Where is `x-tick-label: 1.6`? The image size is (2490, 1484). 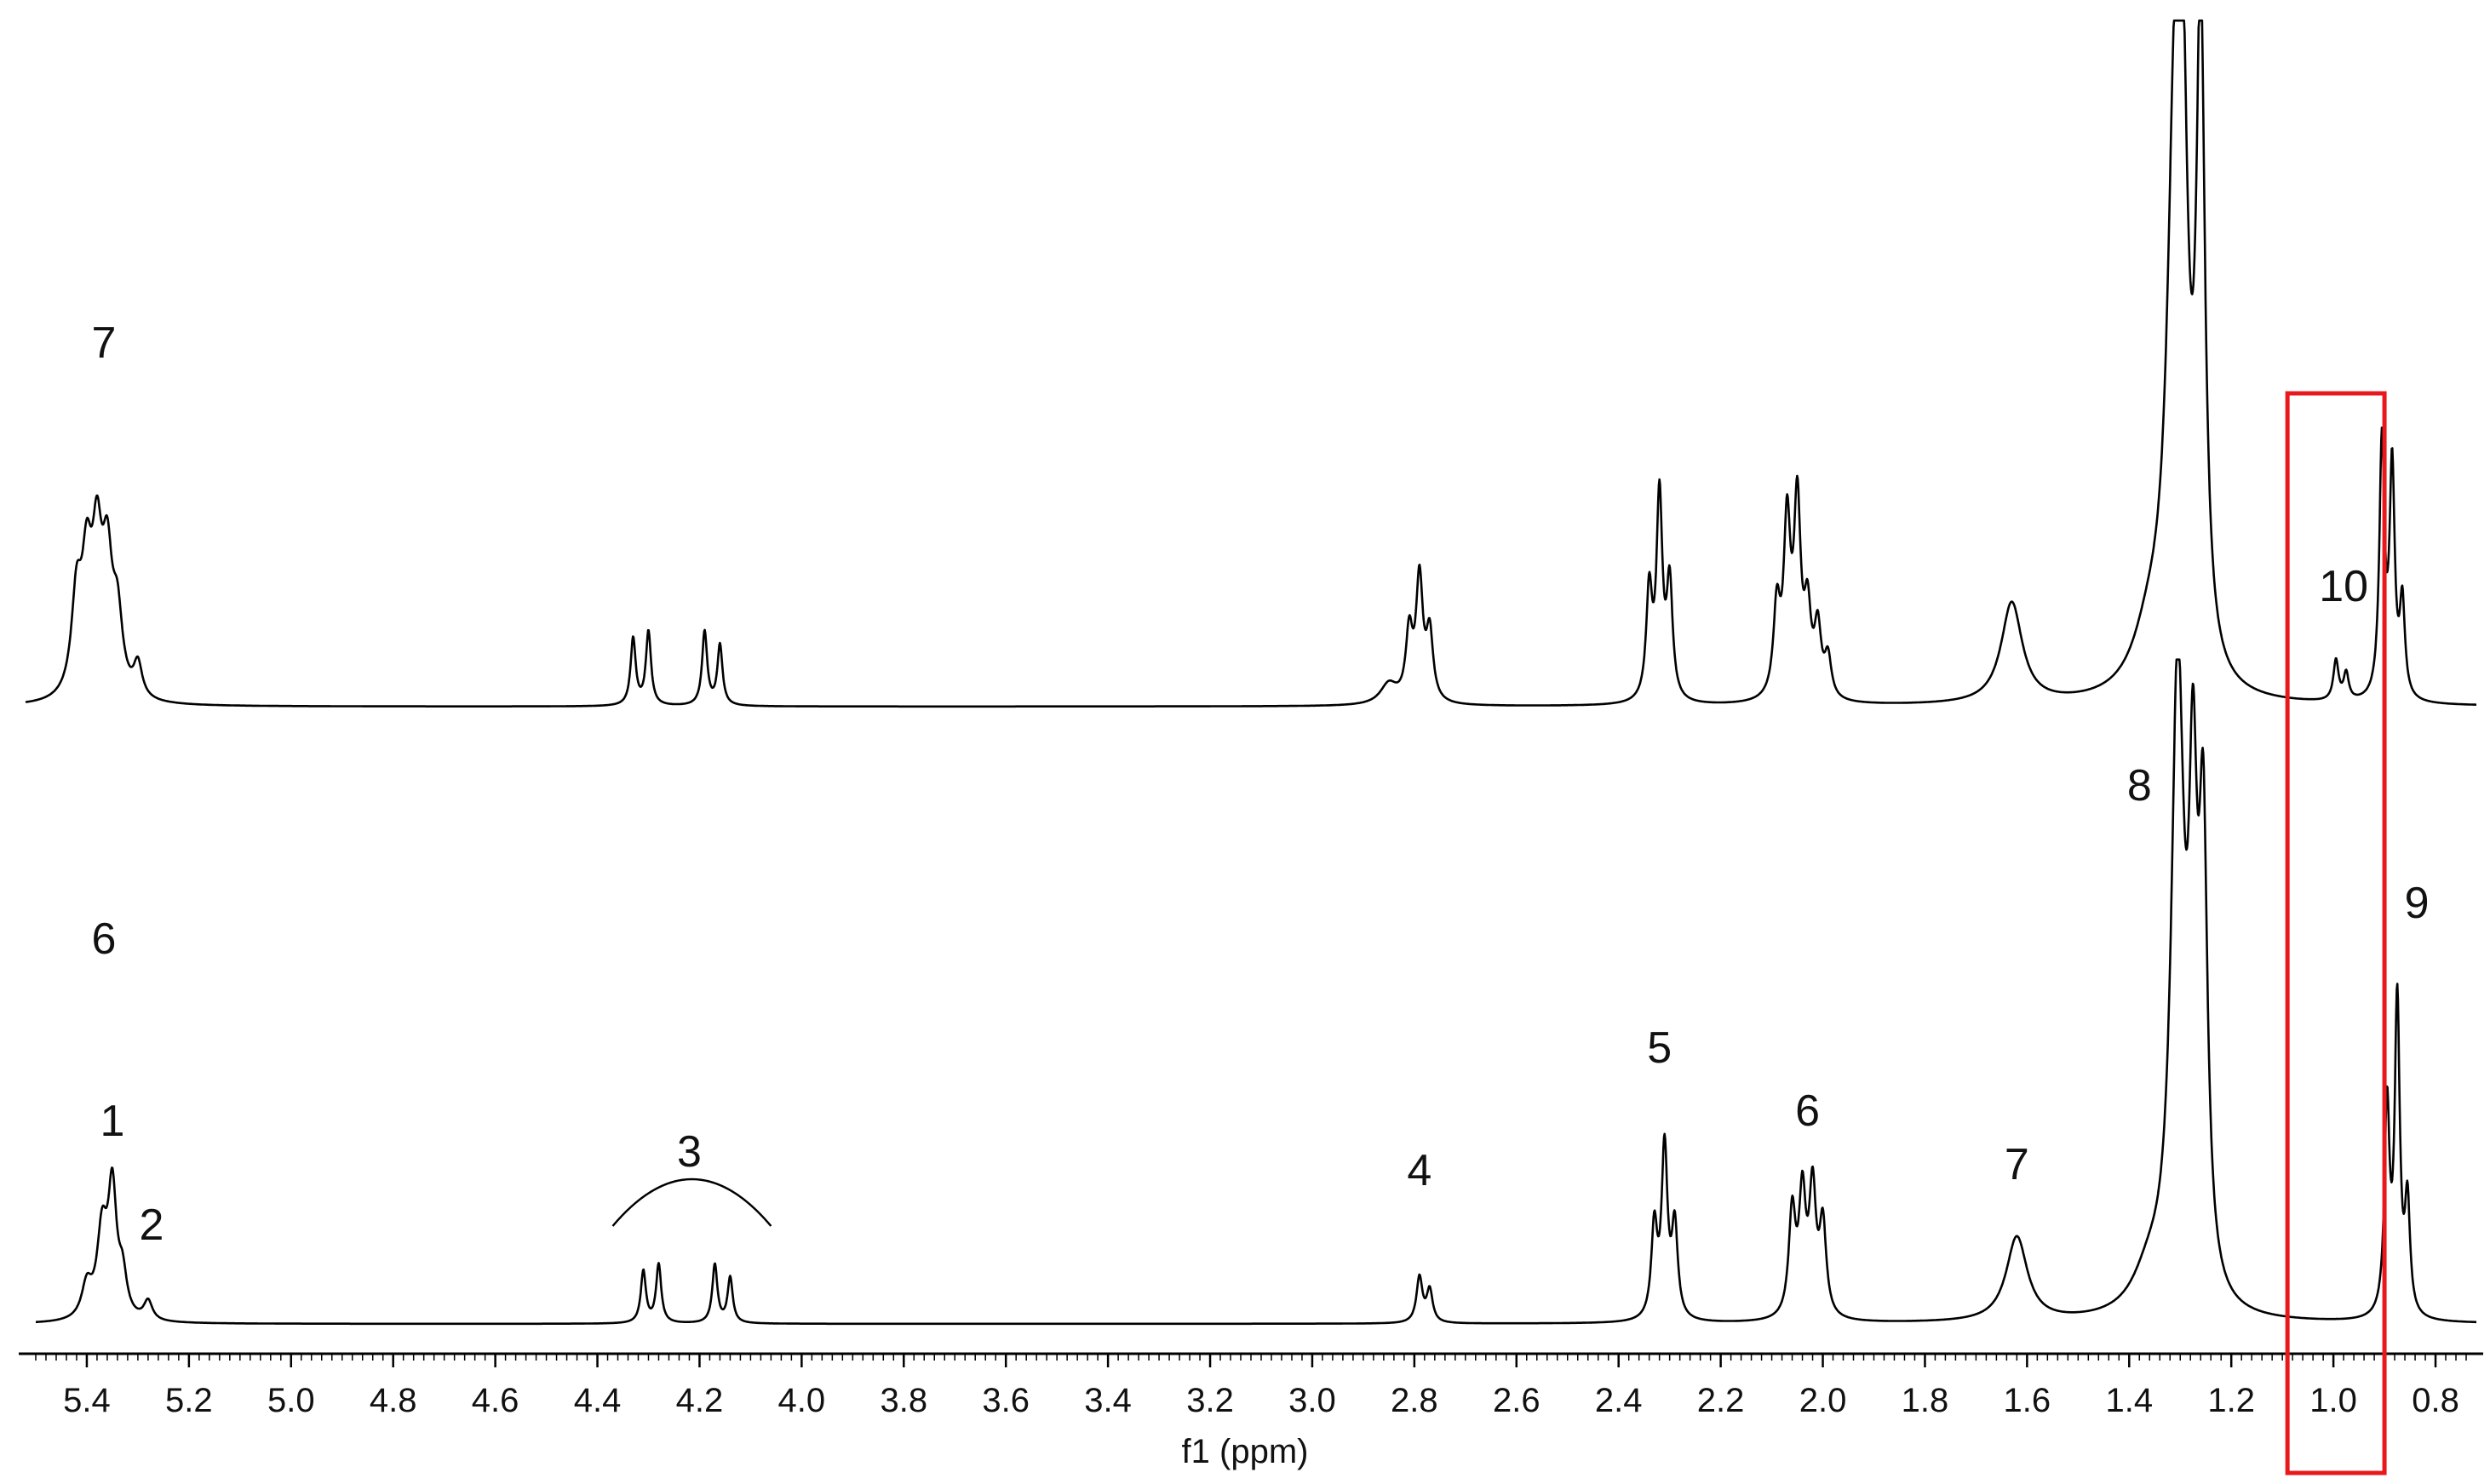
x-tick-label: 1.6 is located at coordinates (2027, 1401).